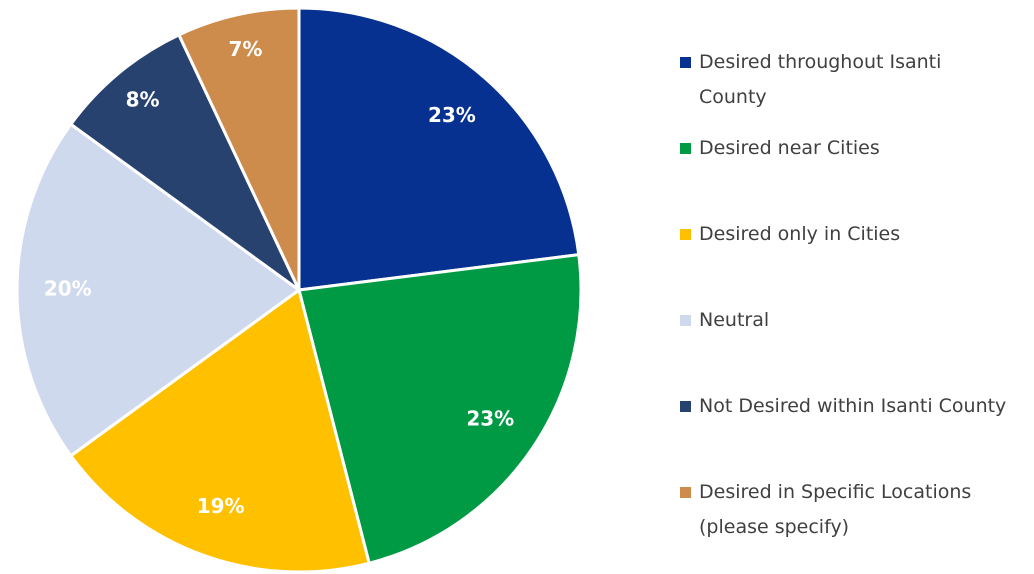 Image resolution: width=1034 pixels, height=574 pixels. I want to click on legend-item: Not Desired within Isanti County, so click(850, 406).